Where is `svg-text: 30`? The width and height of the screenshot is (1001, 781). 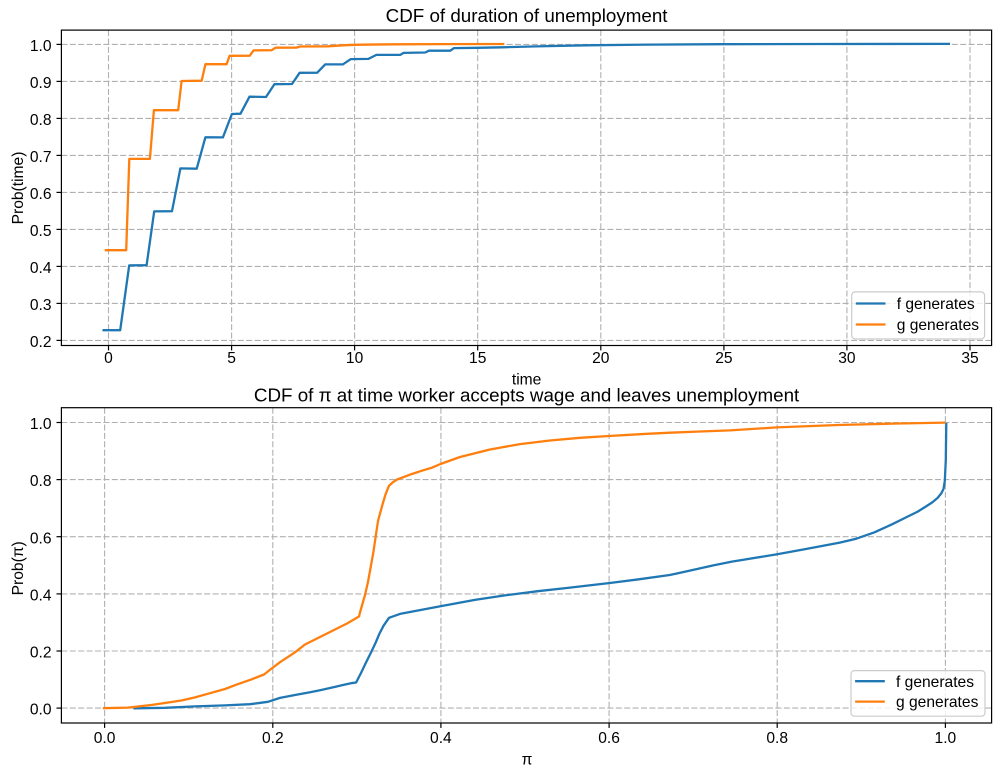 svg-text: 30 is located at coordinates (847, 358).